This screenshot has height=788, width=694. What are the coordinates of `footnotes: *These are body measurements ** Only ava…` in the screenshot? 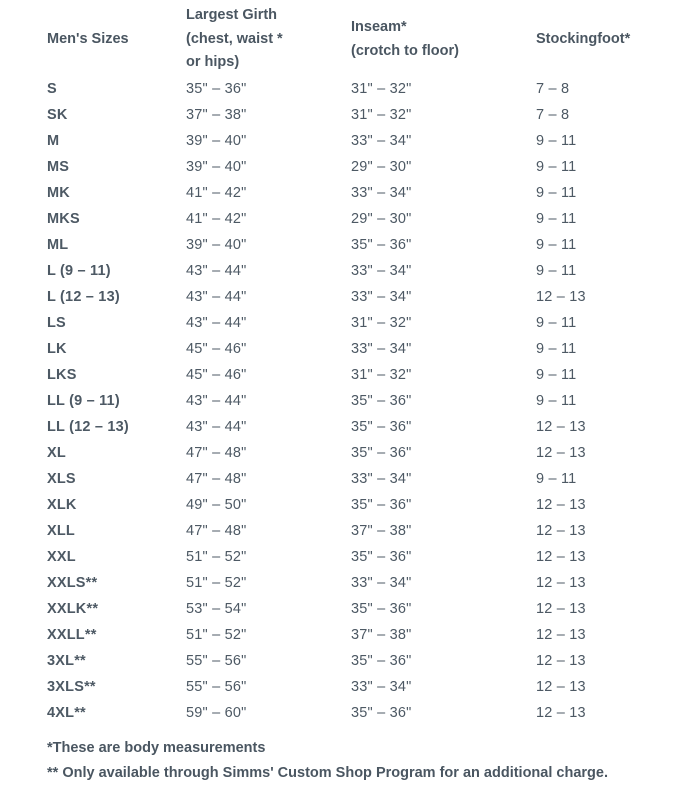 It's located at (327, 761).